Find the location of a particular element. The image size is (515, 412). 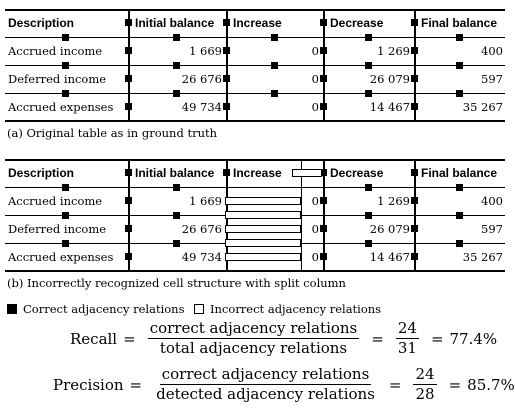

precision-value-fraction: 24 28 is located at coordinates (425, 384).